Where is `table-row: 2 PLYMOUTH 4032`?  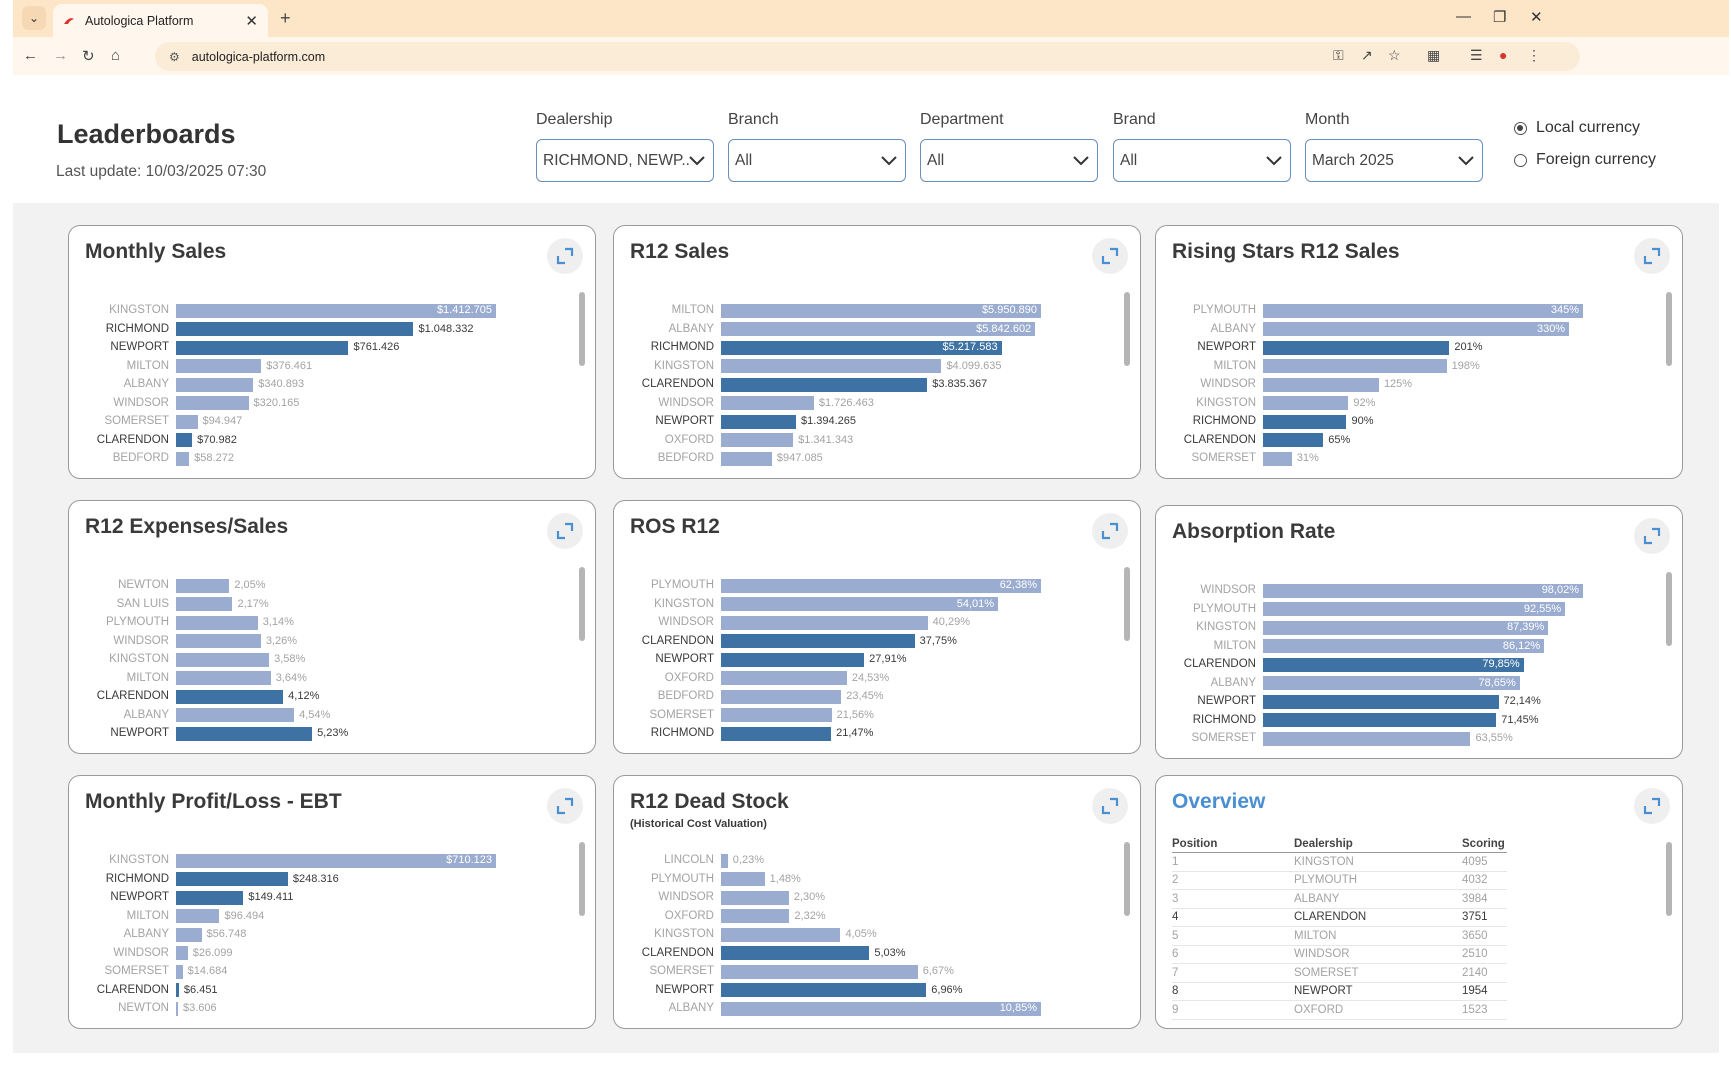 table-row: 2 PLYMOUTH 4032 is located at coordinates (1339, 881).